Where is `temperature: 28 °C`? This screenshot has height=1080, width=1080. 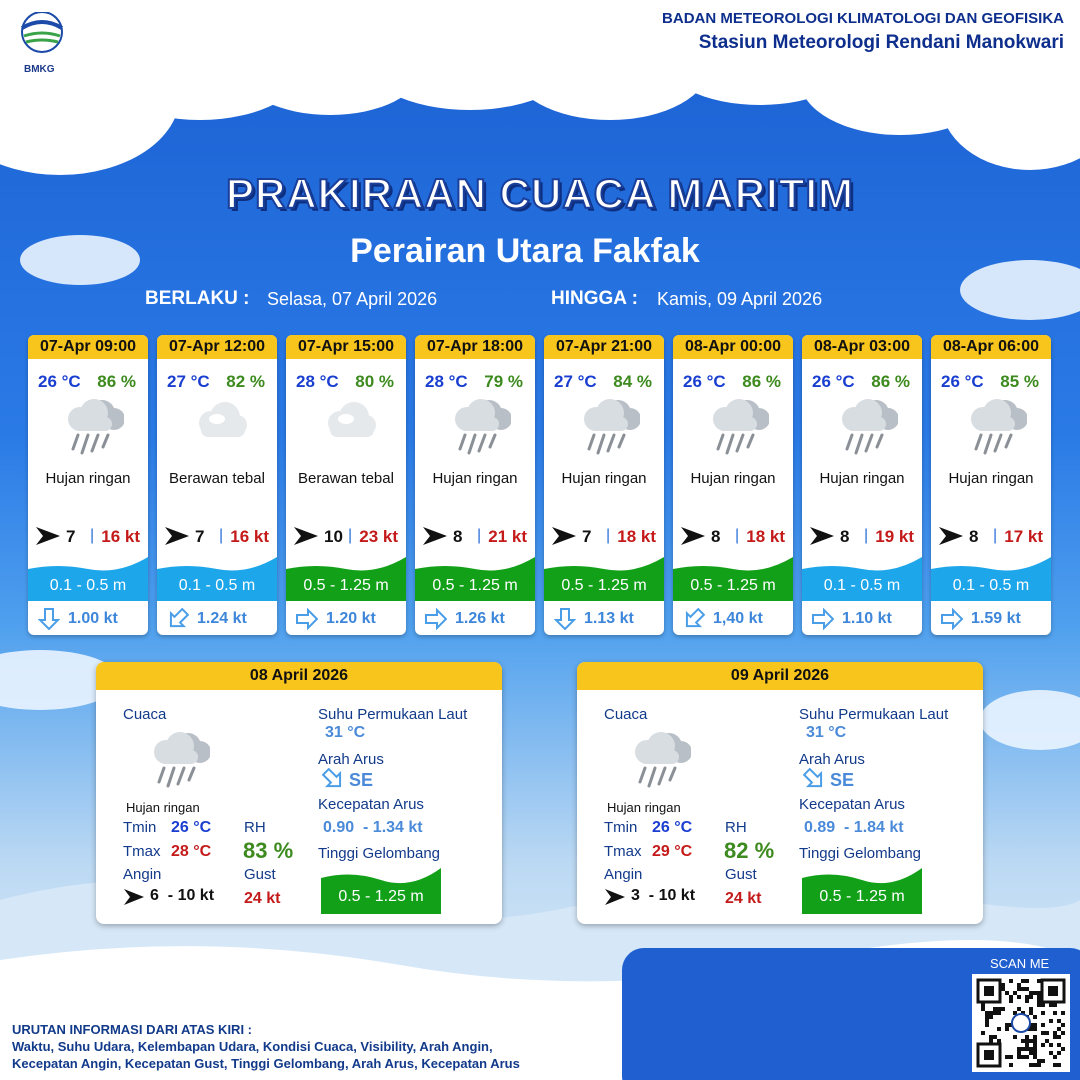
temperature: 28 °C is located at coordinates (446, 381).